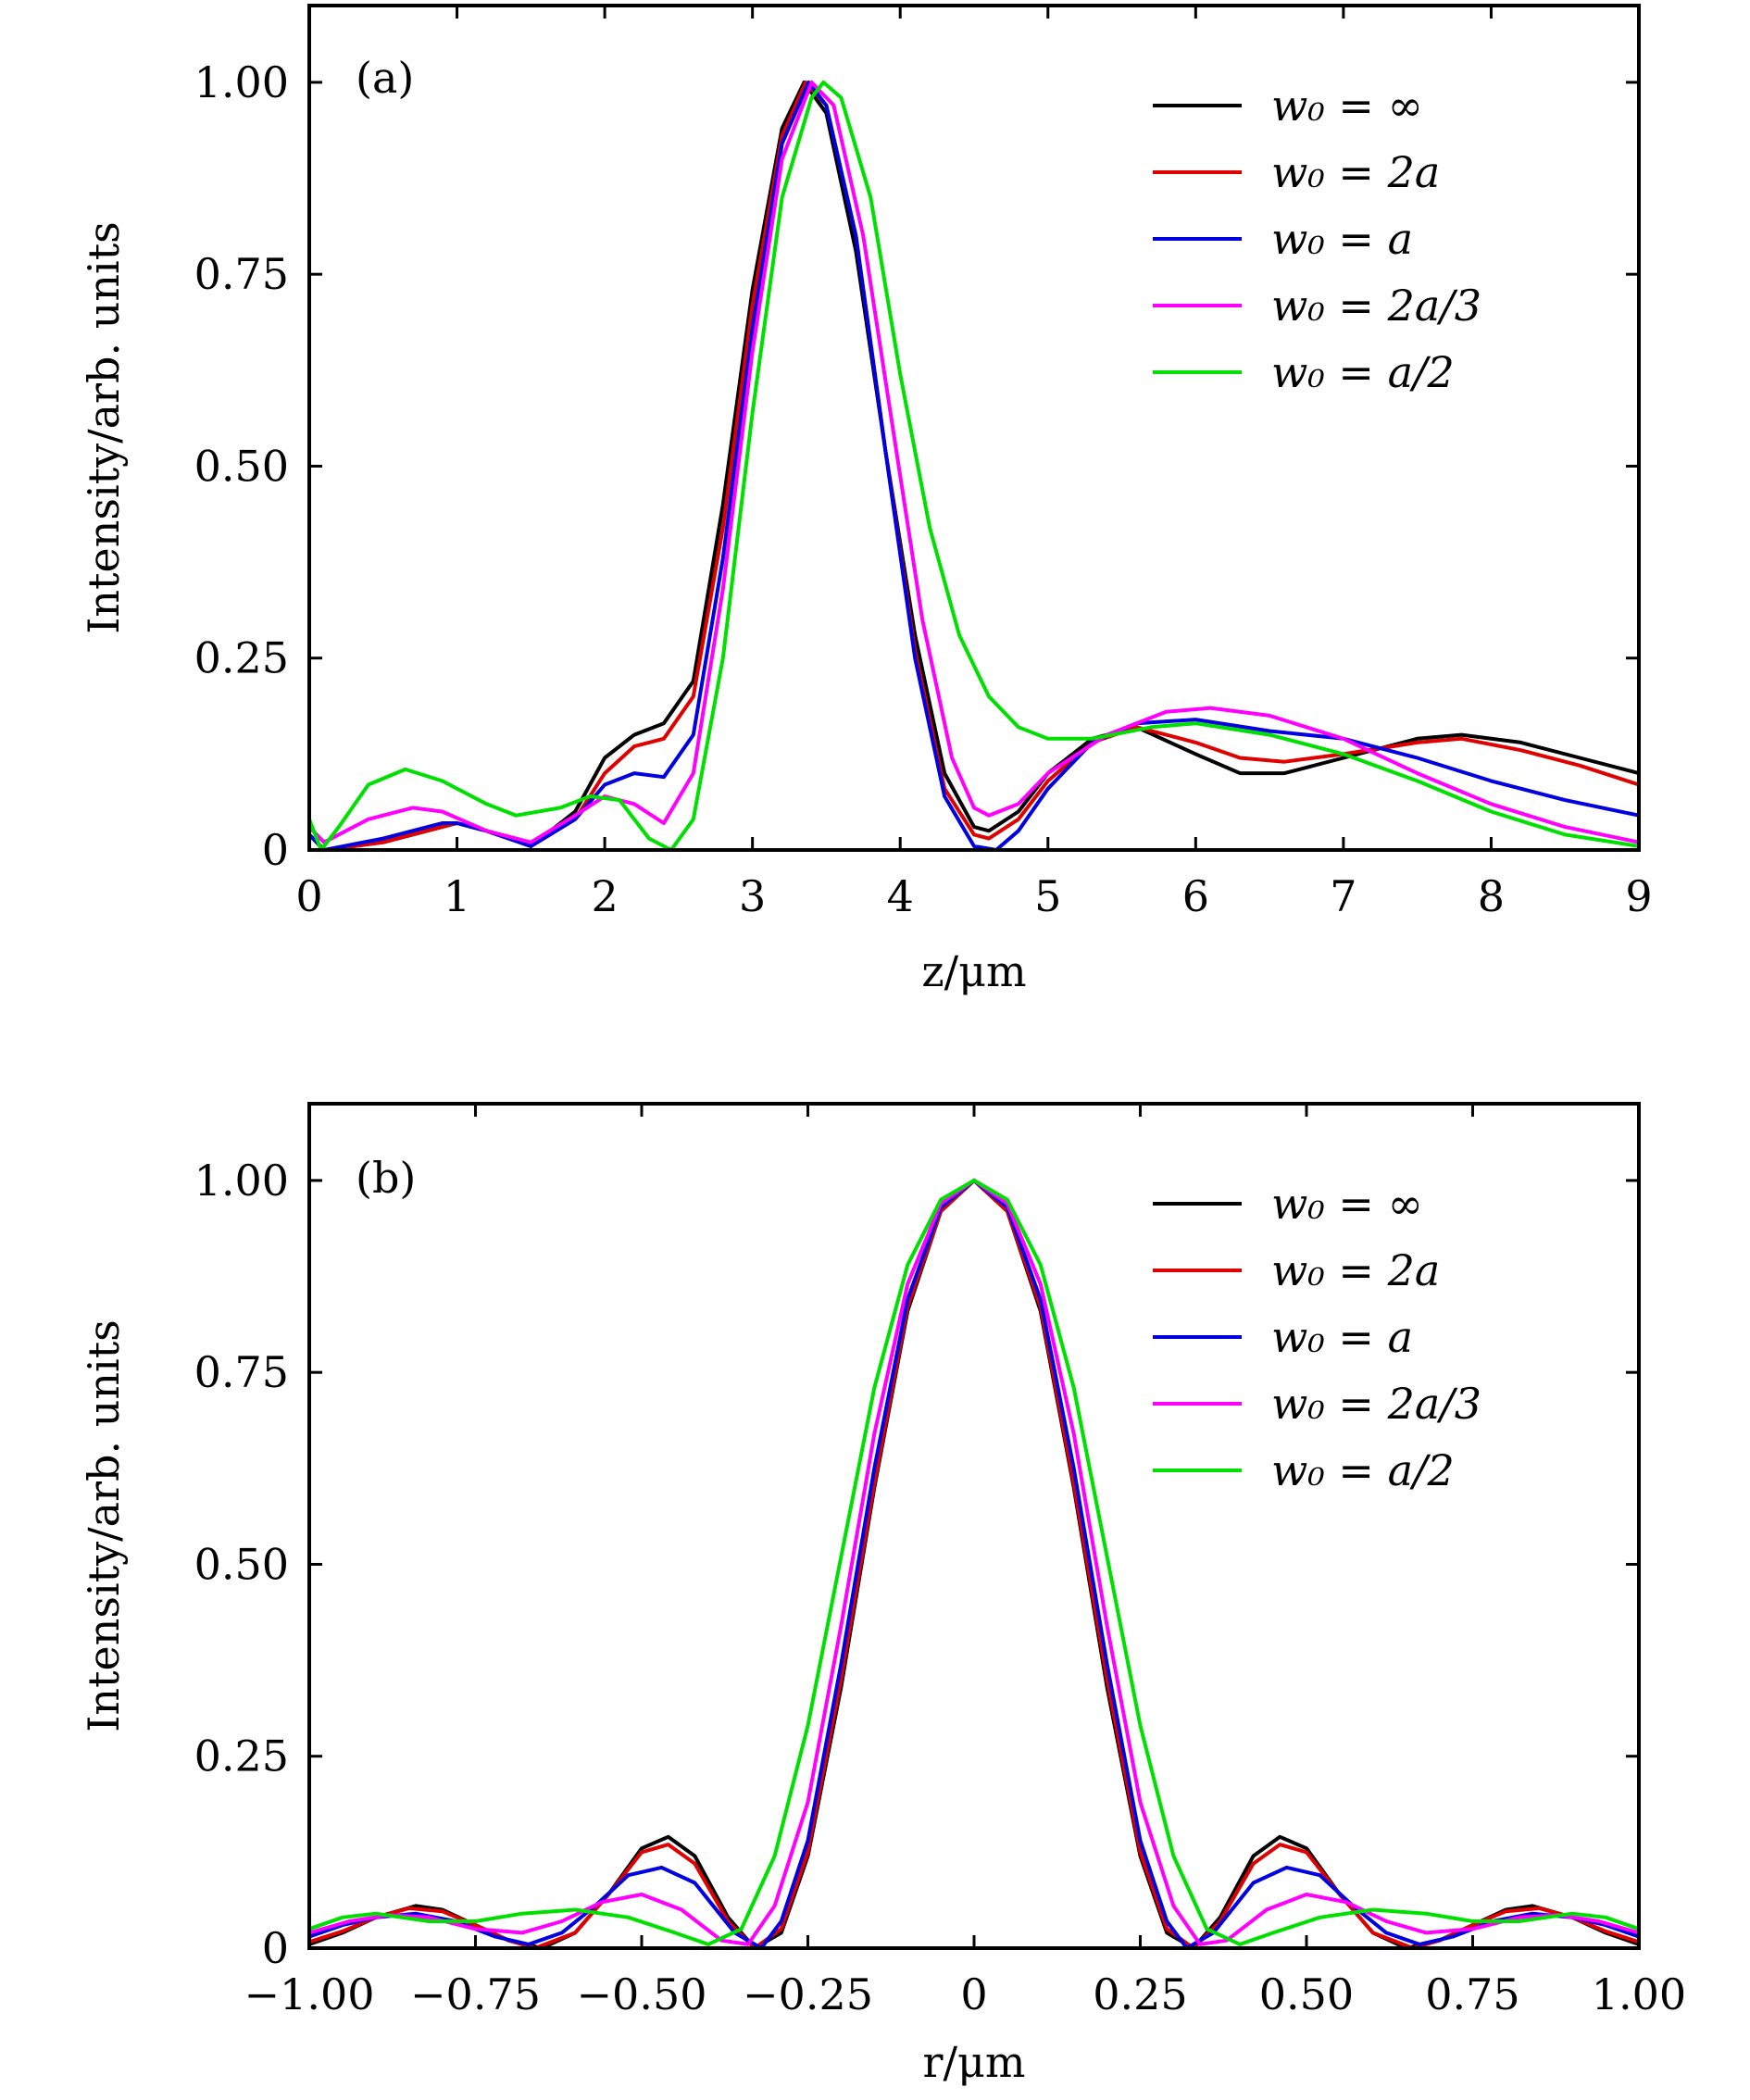  I want to click on x-tick-label: −0.25, so click(808, 1994).